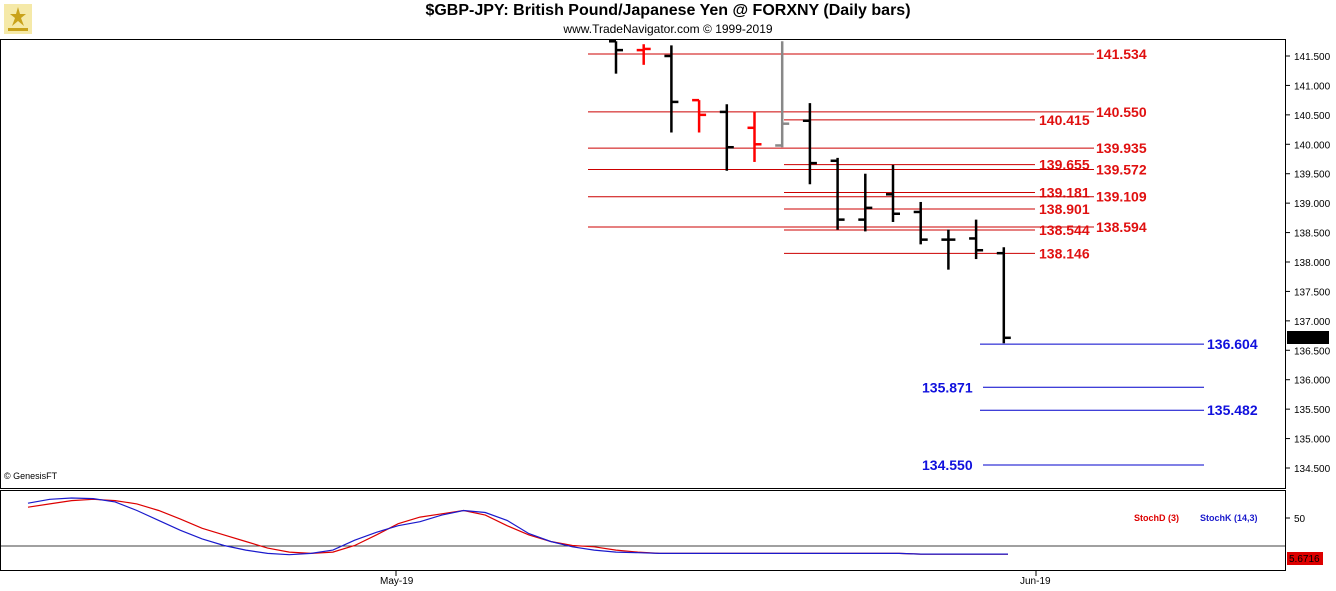  What do you see at coordinates (1312, 351) in the screenshot?
I see `price-tick-label: 136.500` at bounding box center [1312, 351].